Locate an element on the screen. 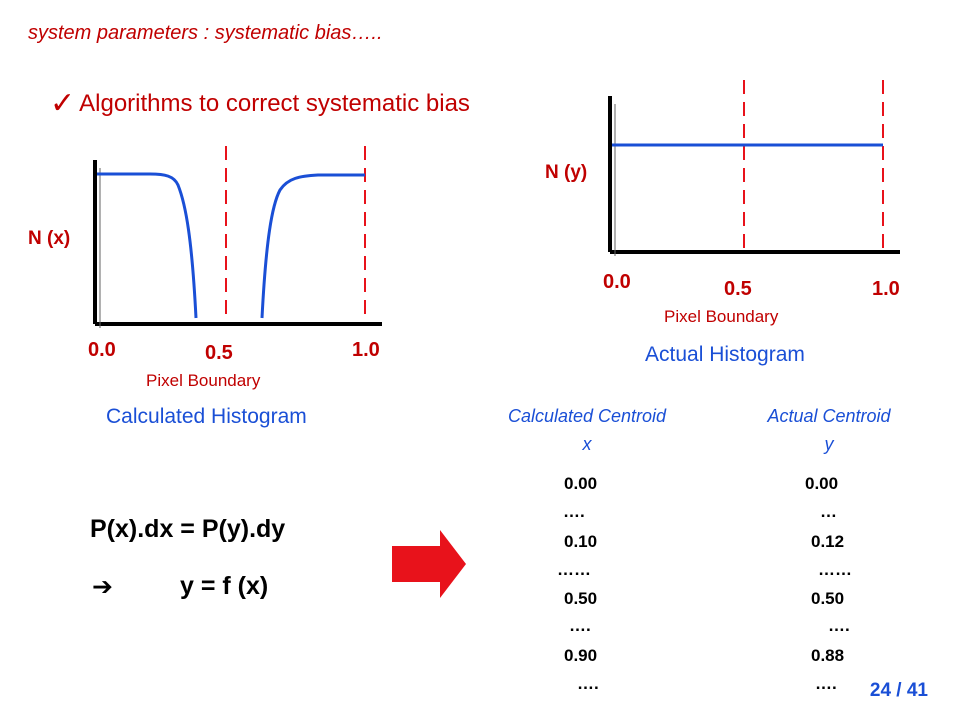  bullet-text: Algorithms to correct systematic bias is located at coordinates (274, 103).